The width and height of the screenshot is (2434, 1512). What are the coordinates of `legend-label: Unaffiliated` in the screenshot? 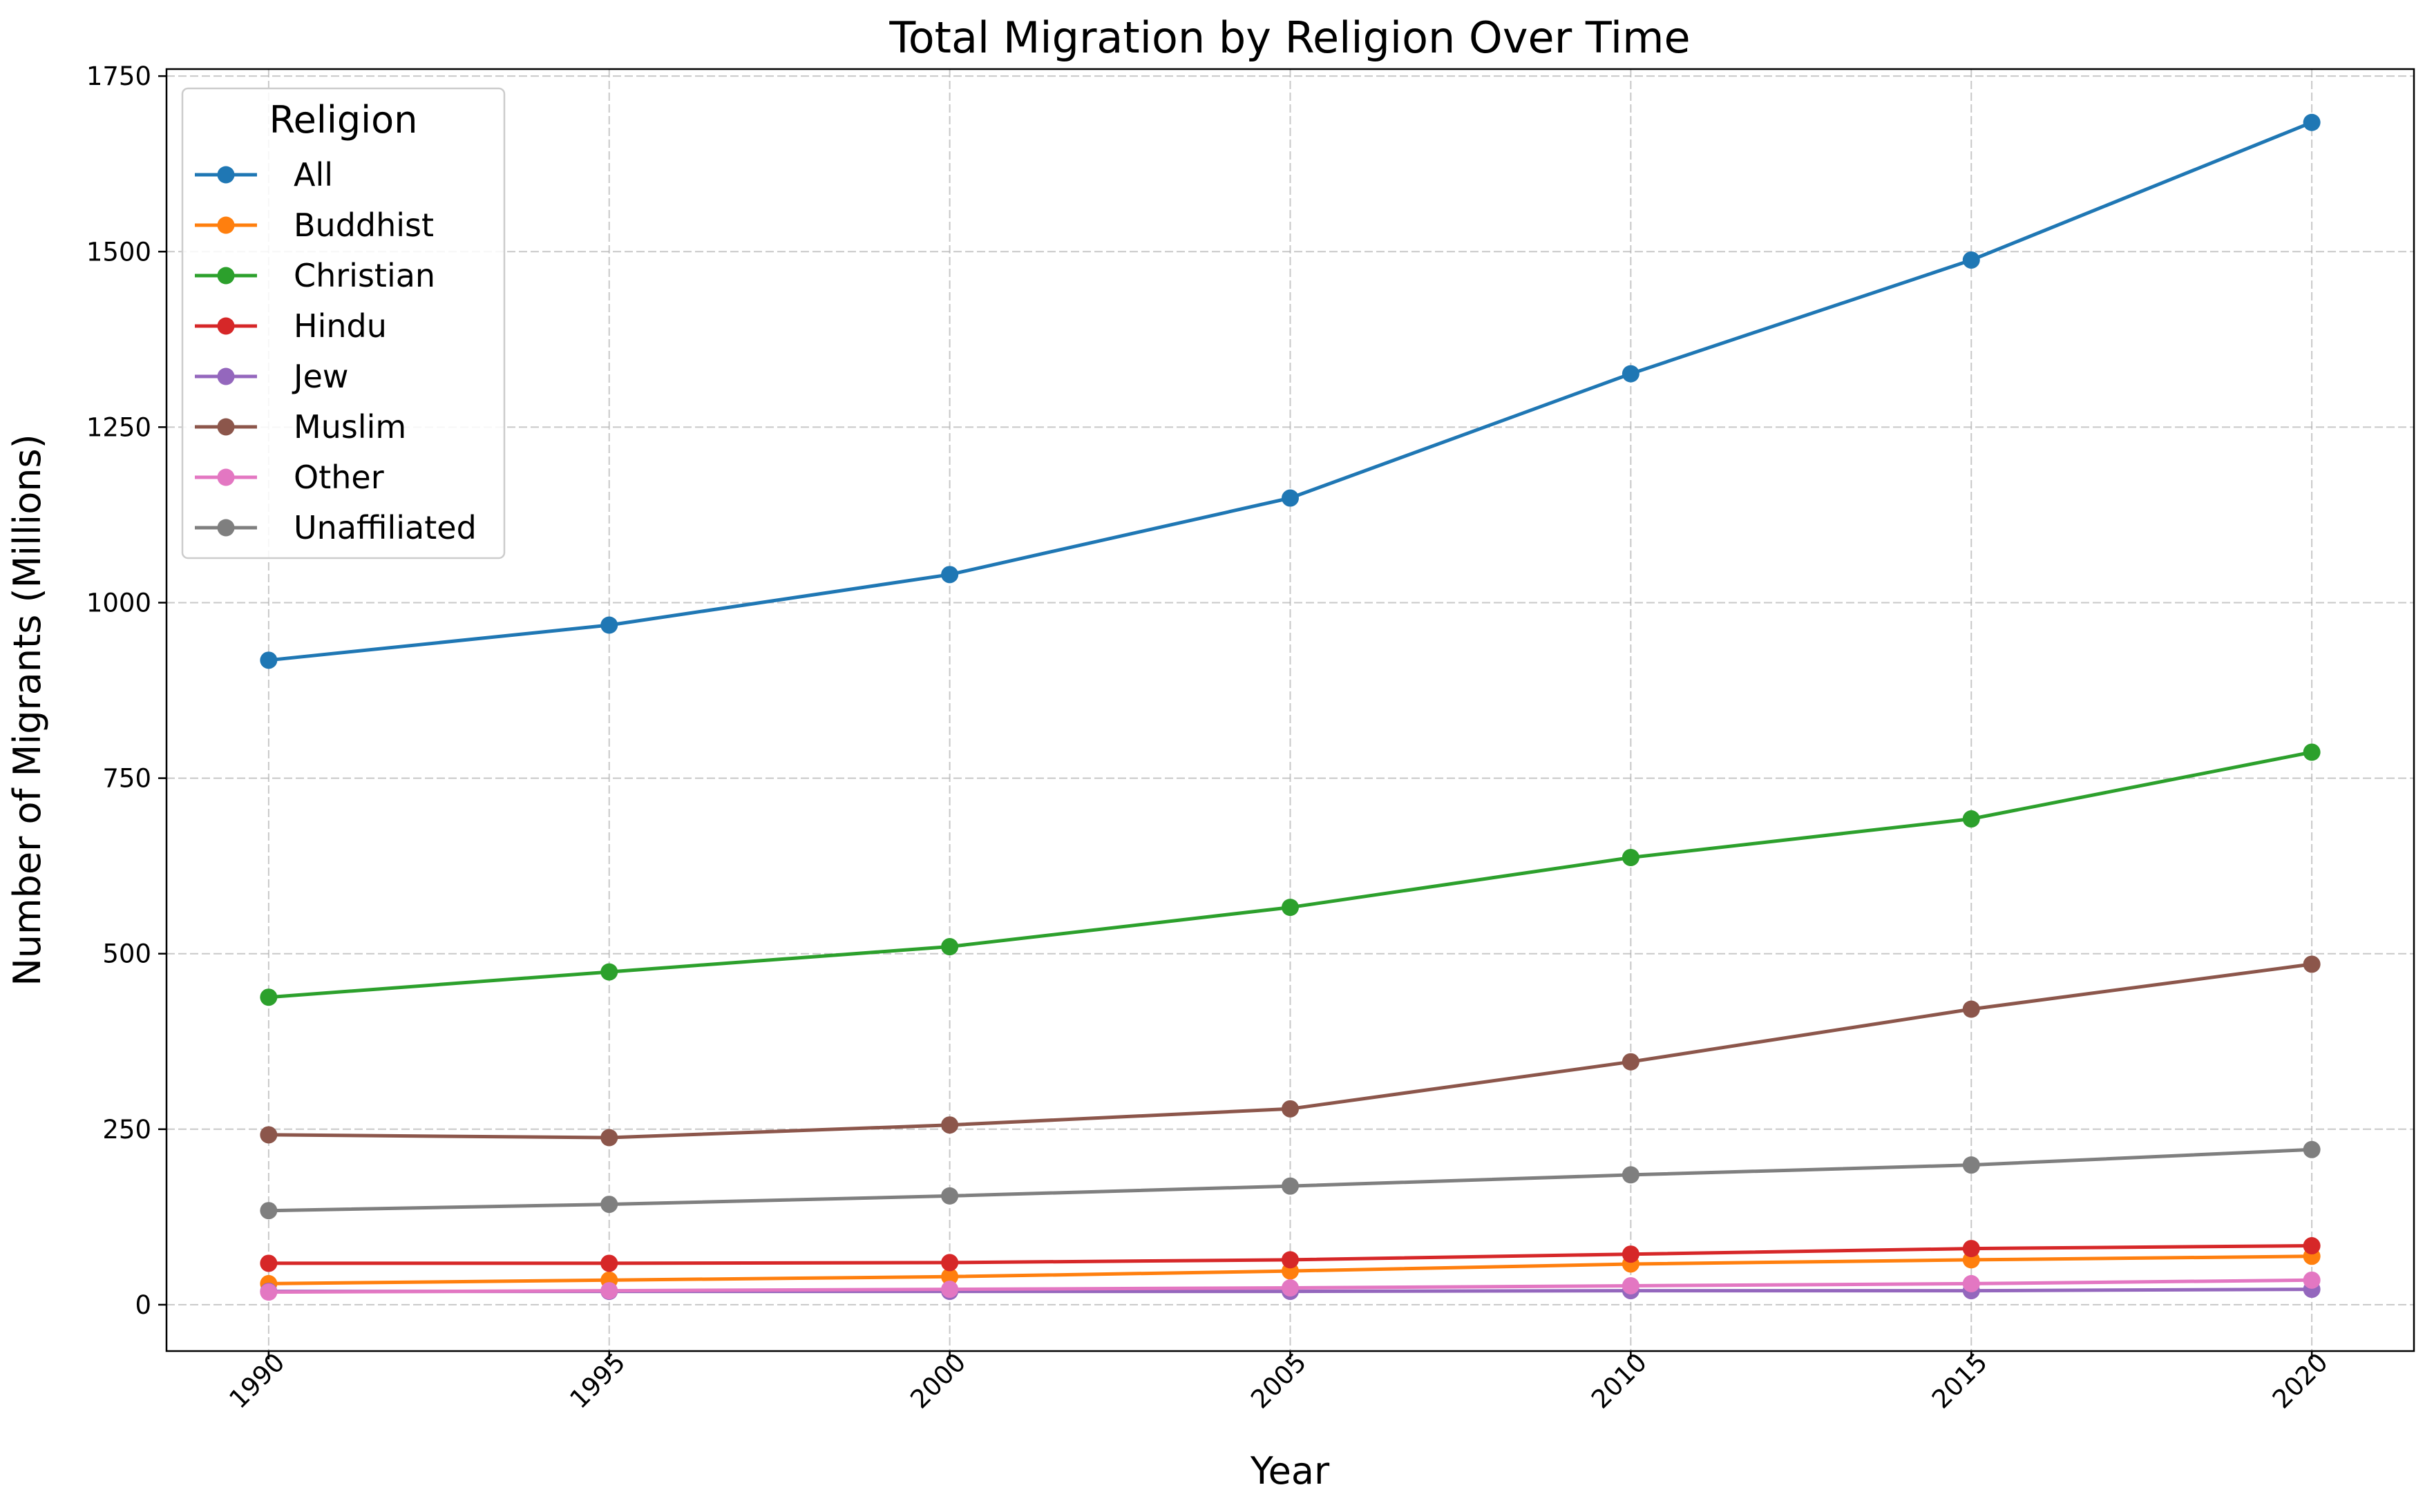 It's located at (385, 527).